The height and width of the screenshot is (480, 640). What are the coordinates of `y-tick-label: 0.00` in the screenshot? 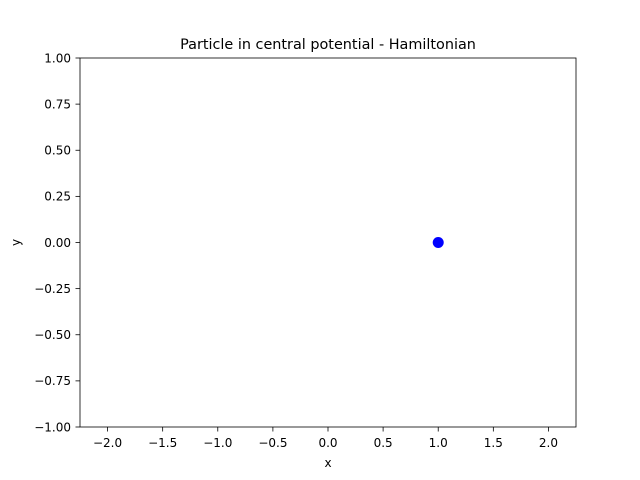 It's located at (57, 243).